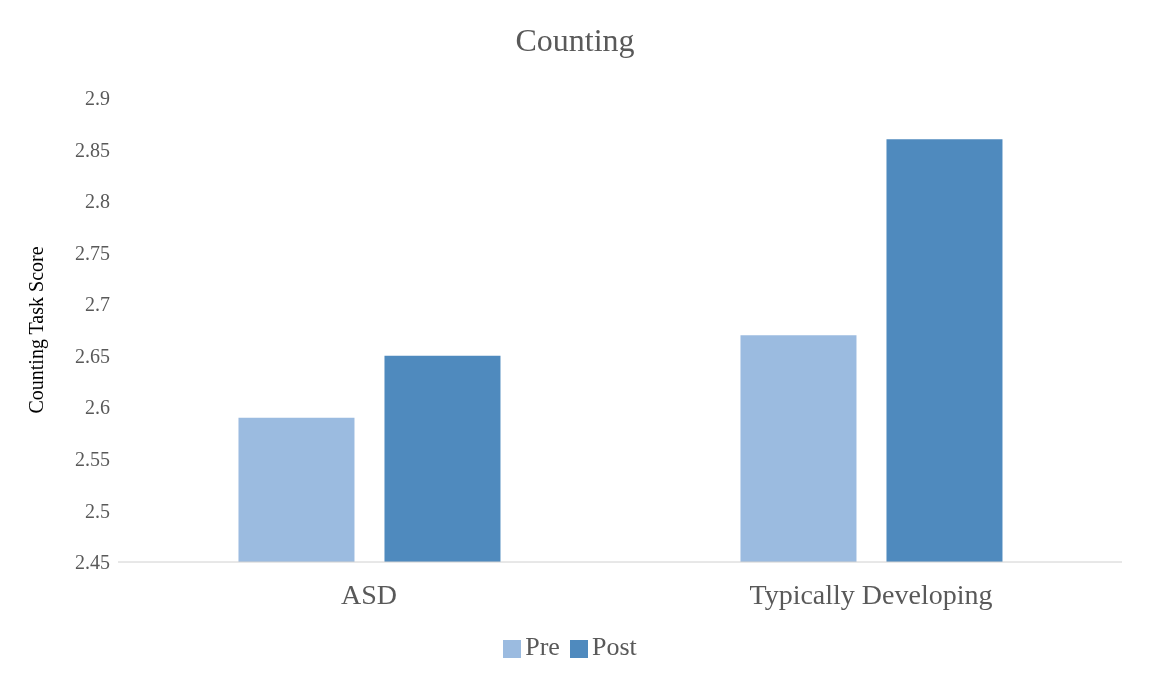 This screenshot has height=674, width=1150. Describe the element at coordinates (37, 330) in the screenshot. I see `y-axis-title: Counting Task Score` at that location.